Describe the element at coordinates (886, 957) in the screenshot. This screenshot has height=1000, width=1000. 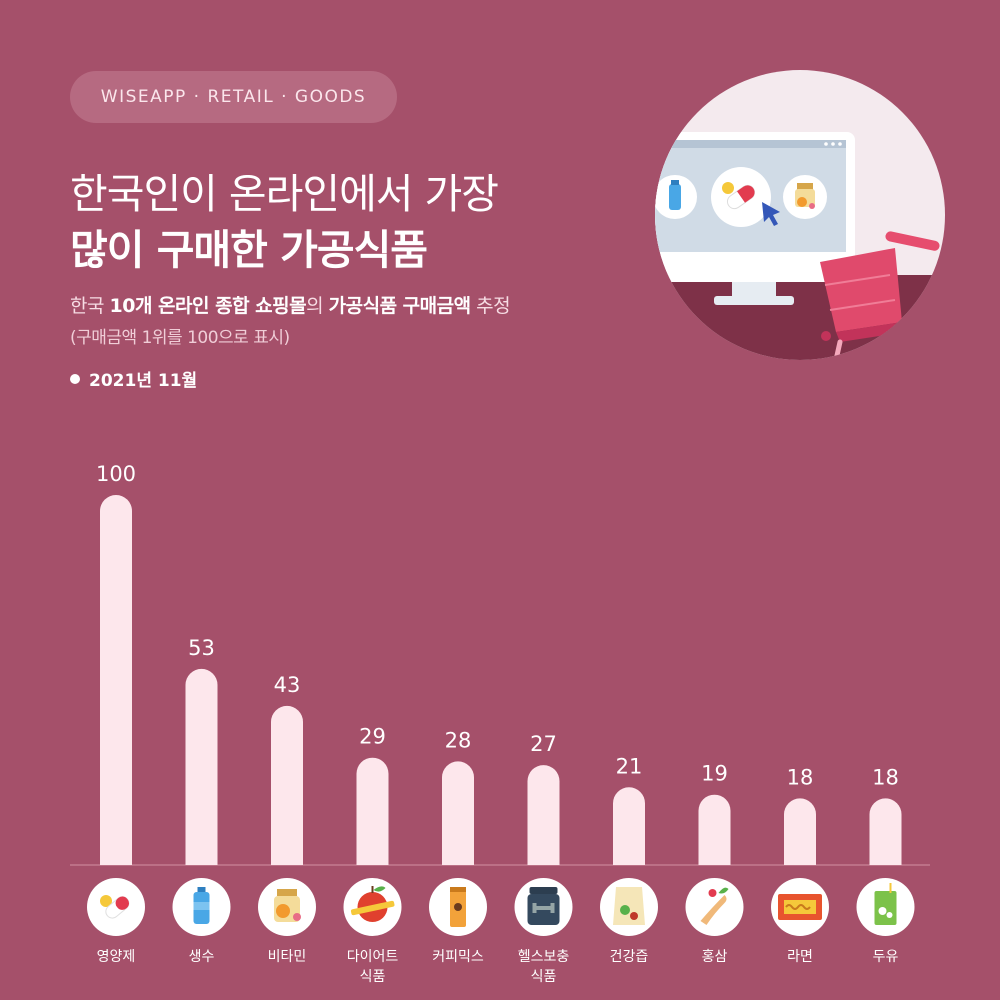
I see `category-label: 두유` at that location.